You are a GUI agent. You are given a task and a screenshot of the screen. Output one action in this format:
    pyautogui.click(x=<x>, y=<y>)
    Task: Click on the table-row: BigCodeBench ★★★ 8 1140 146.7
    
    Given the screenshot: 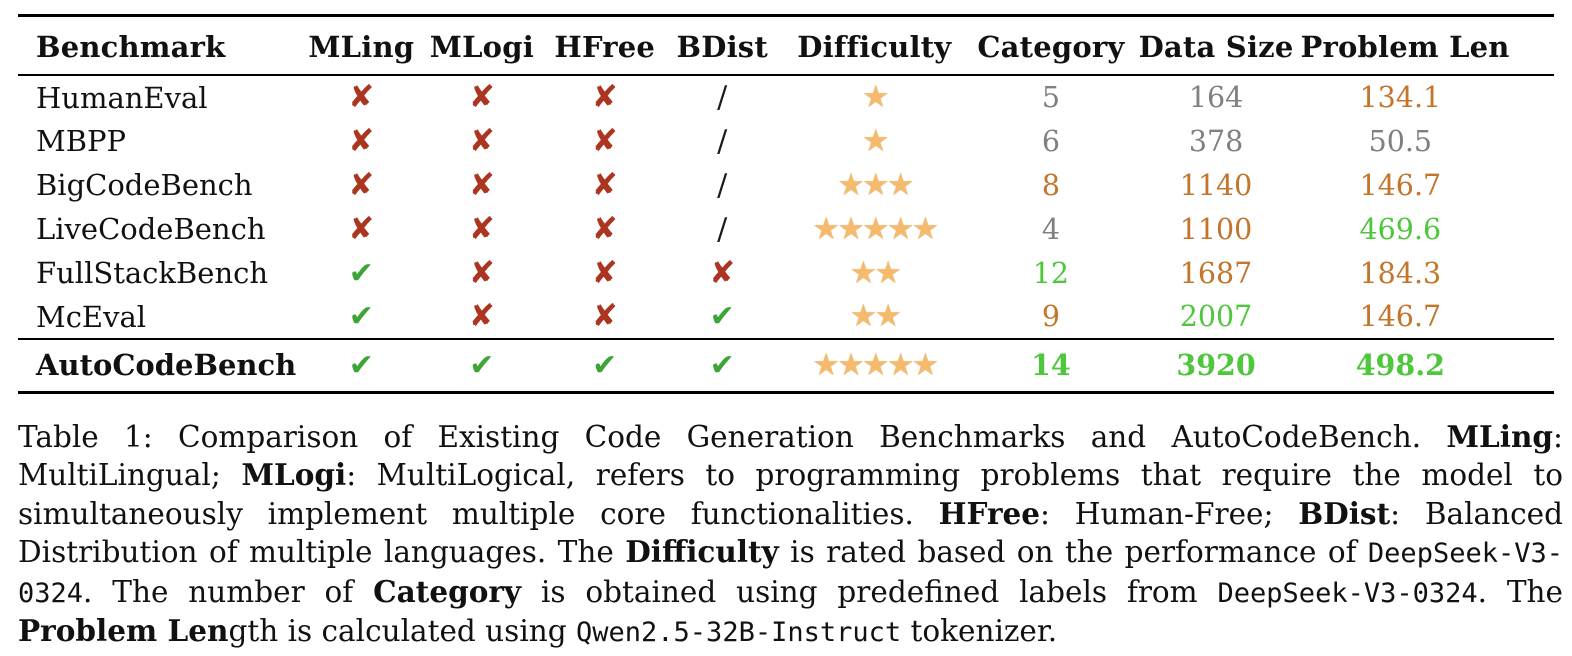 What is the action you would take?
    pyautogui.click(x=786, y=185)
    